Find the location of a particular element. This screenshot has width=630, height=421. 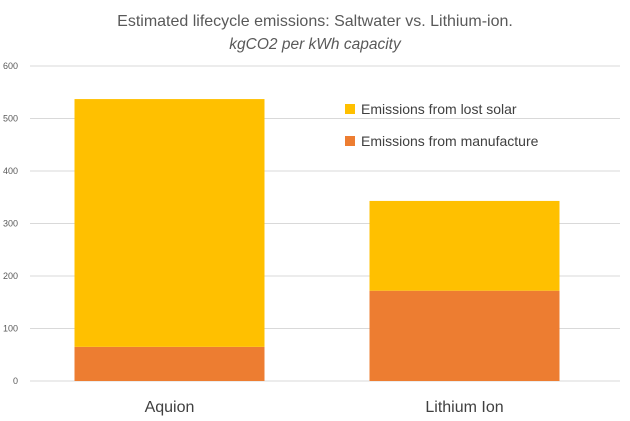

y-tick-label: 600 is located at coordinates (10, 66).